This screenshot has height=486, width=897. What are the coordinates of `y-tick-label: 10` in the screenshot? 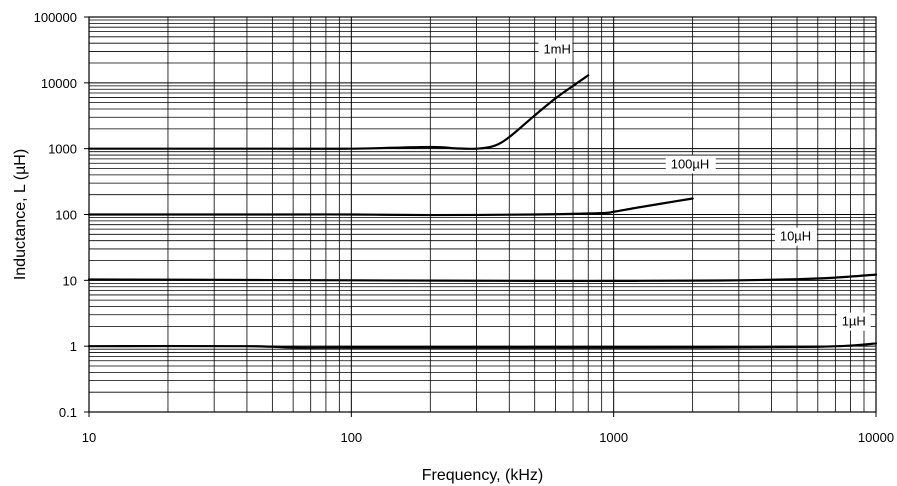 It's located at (70, 280).